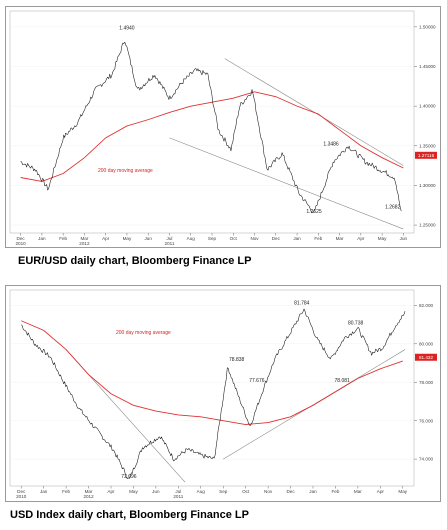 This screenshot has height=530, width=447. What do you see at coordinates (286, 183) in the screenshot?
I see `trendline` at bounding box center [286, 183].